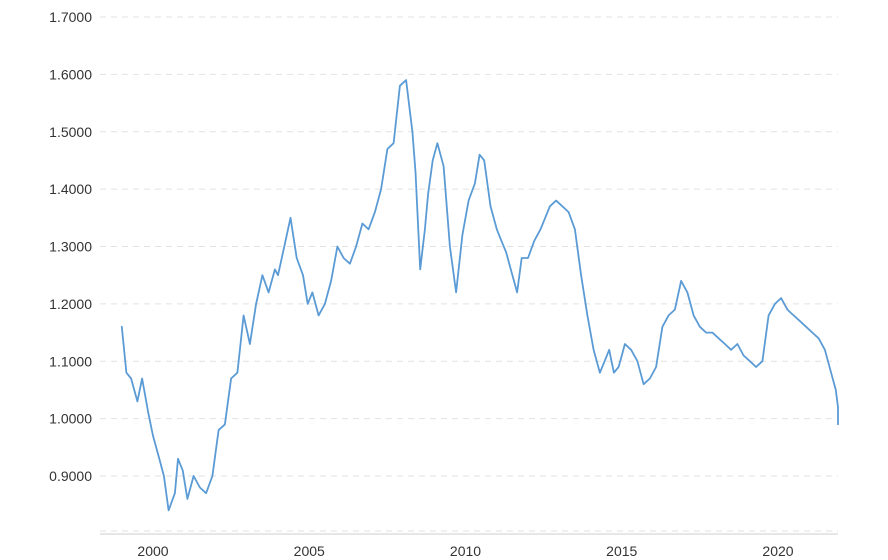 Image resolution: width=888 pixels, height=560 pixels. I want to click on y-tick-label: 1.0000, so click(70, 419).